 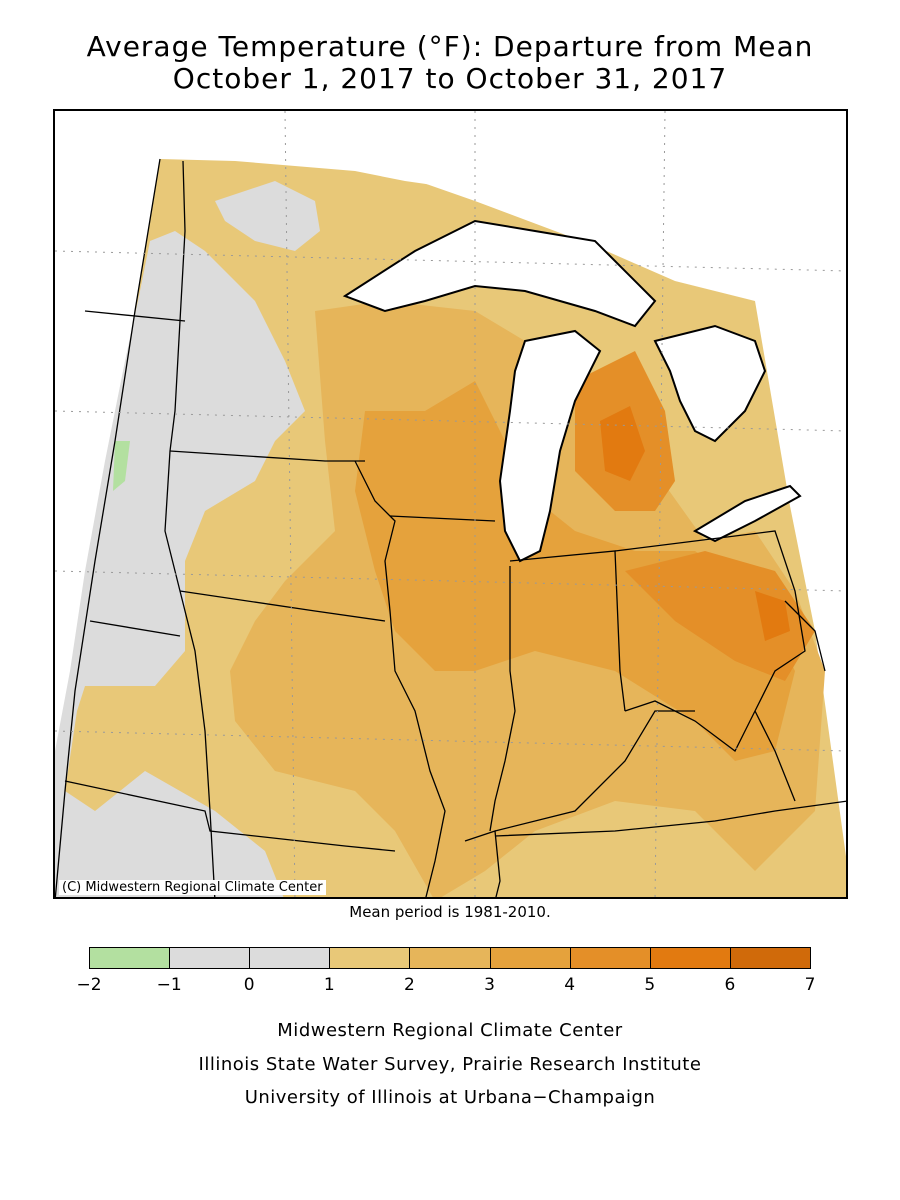 What do you see at coordinates (169, 985) in the screenshot?
I see `legend-tick-label: −1` at bounding box center [169, 985].